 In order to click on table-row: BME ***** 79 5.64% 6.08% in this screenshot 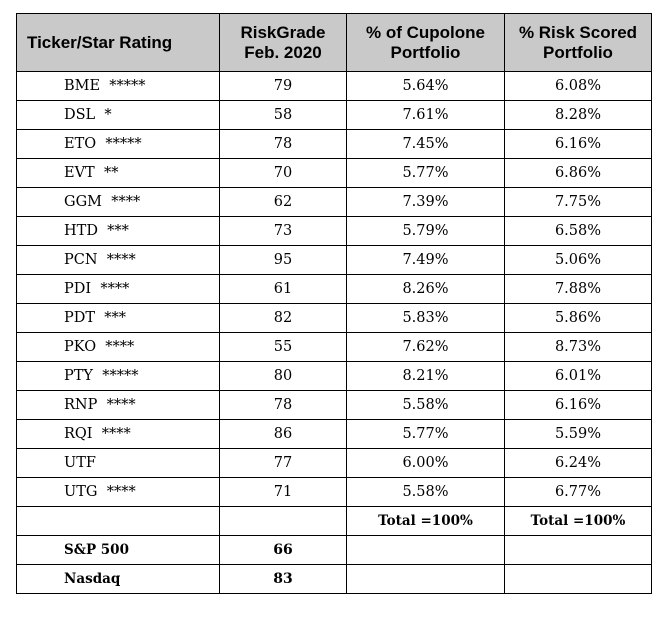, I will do `click(334, 86)`.